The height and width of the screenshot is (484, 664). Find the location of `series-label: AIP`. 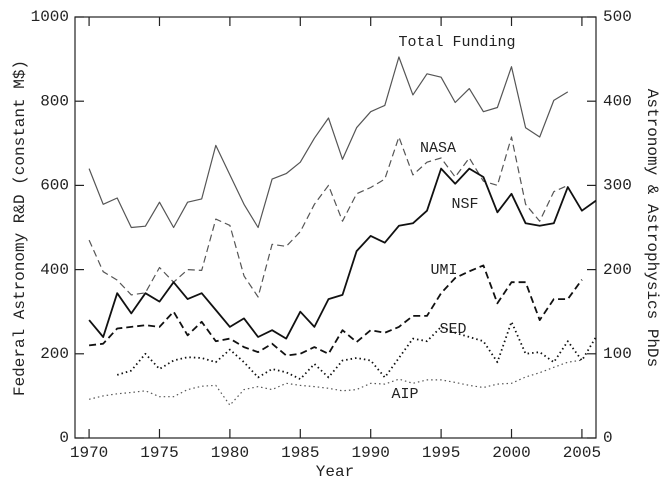

series-label: AIP is located at coordinates (404, 394).